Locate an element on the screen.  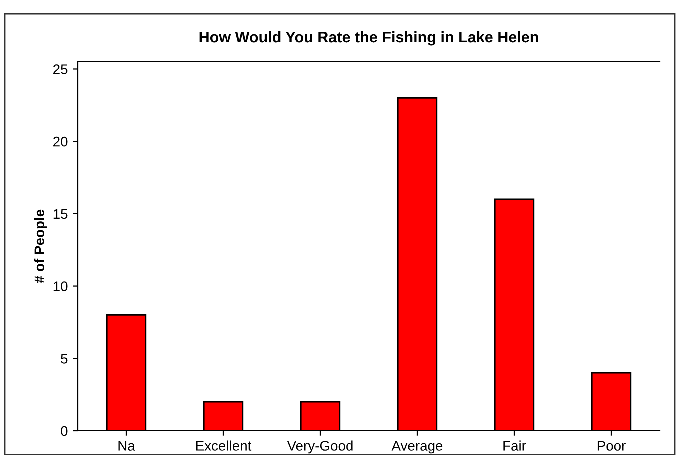
y-tick-label: 0 is located at coordinates (64, 431).